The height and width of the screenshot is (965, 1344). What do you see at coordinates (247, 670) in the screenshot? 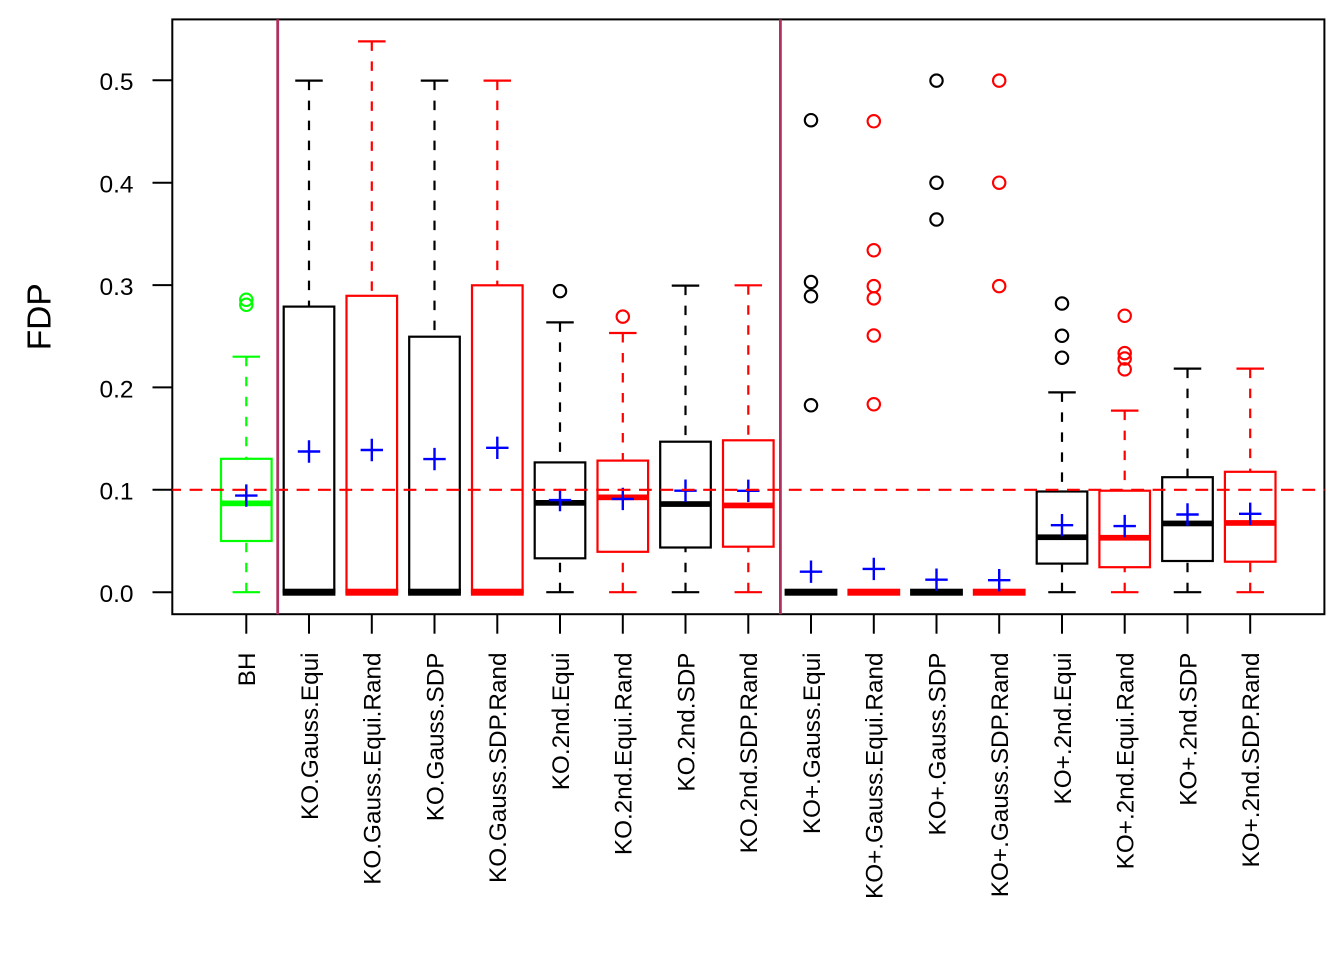
I see `svg-text: BH` at bounding box center [247, 670].